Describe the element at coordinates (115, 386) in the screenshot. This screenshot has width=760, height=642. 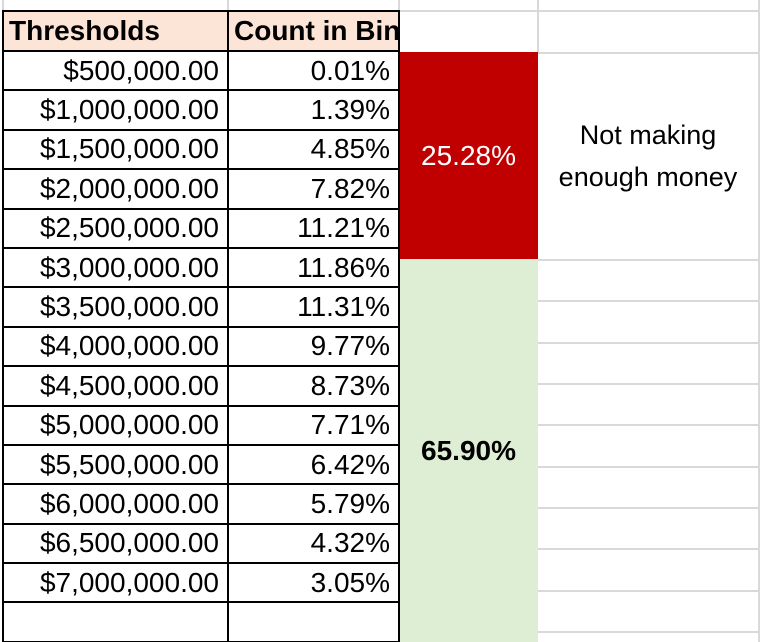
I see `threshold-cell: $4,500,000.00` at that location.